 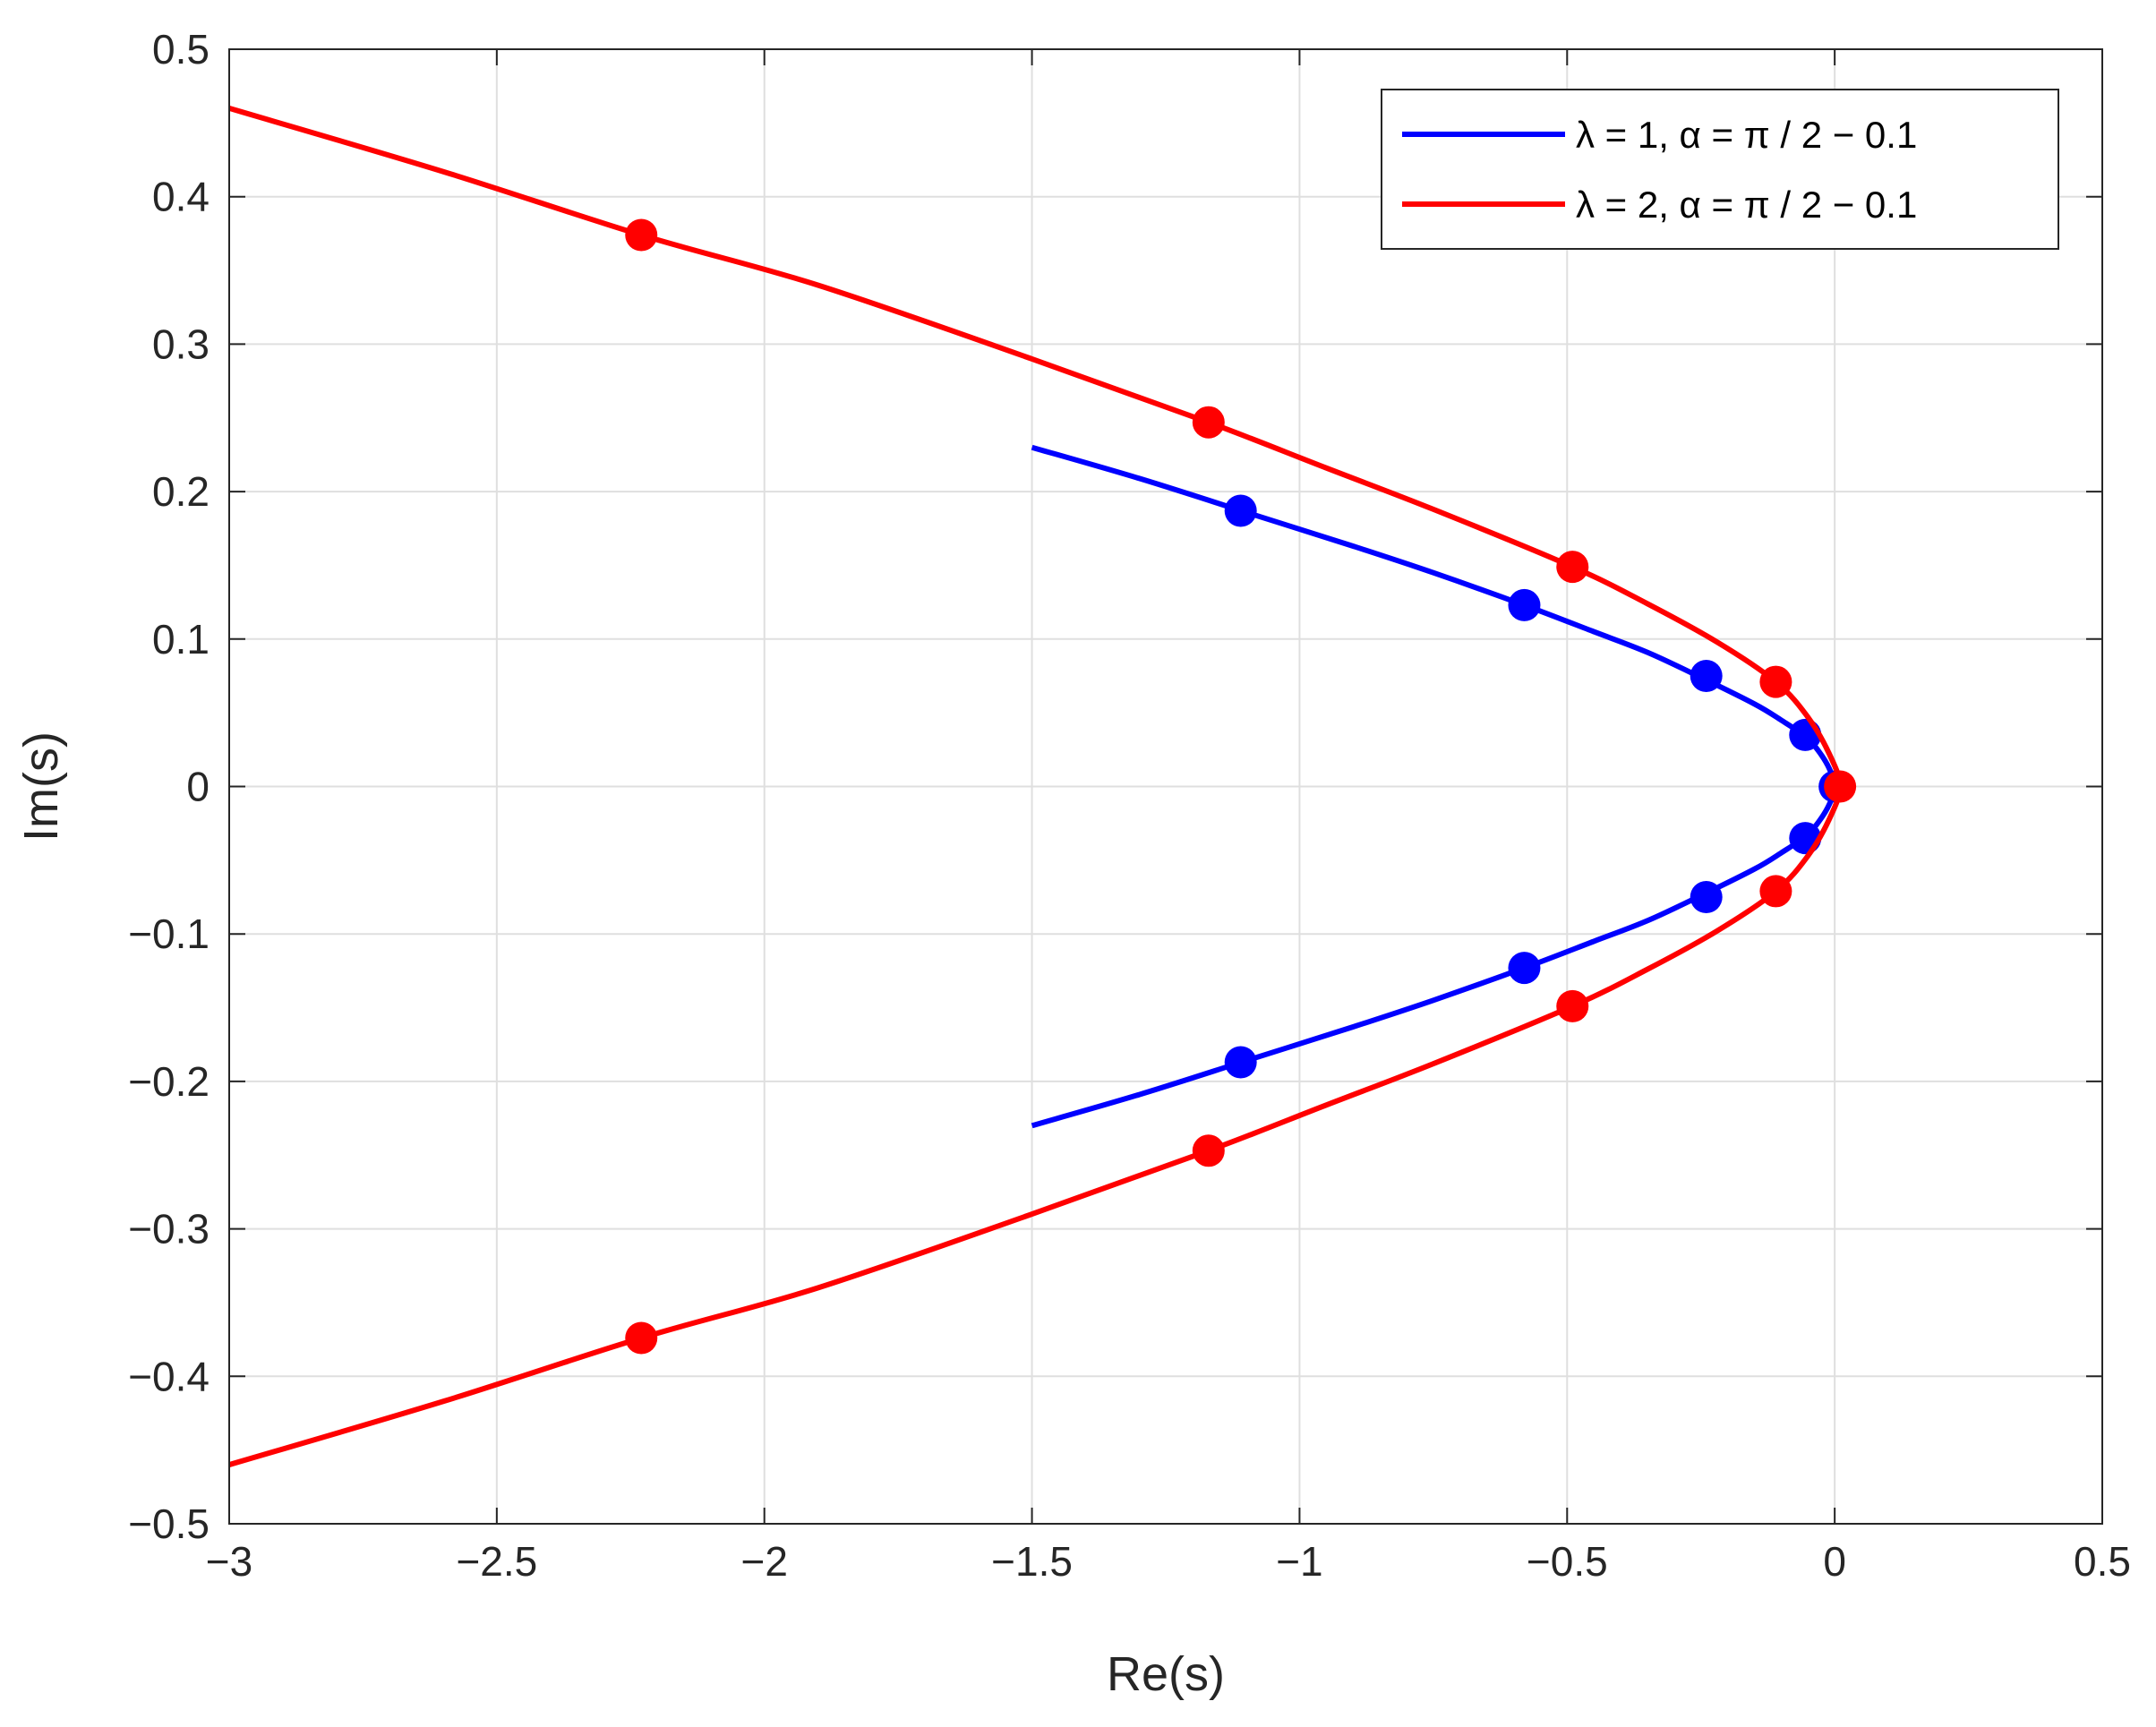 I want to click on y-tick-label: −0.2, so click(x=169, y=1081).